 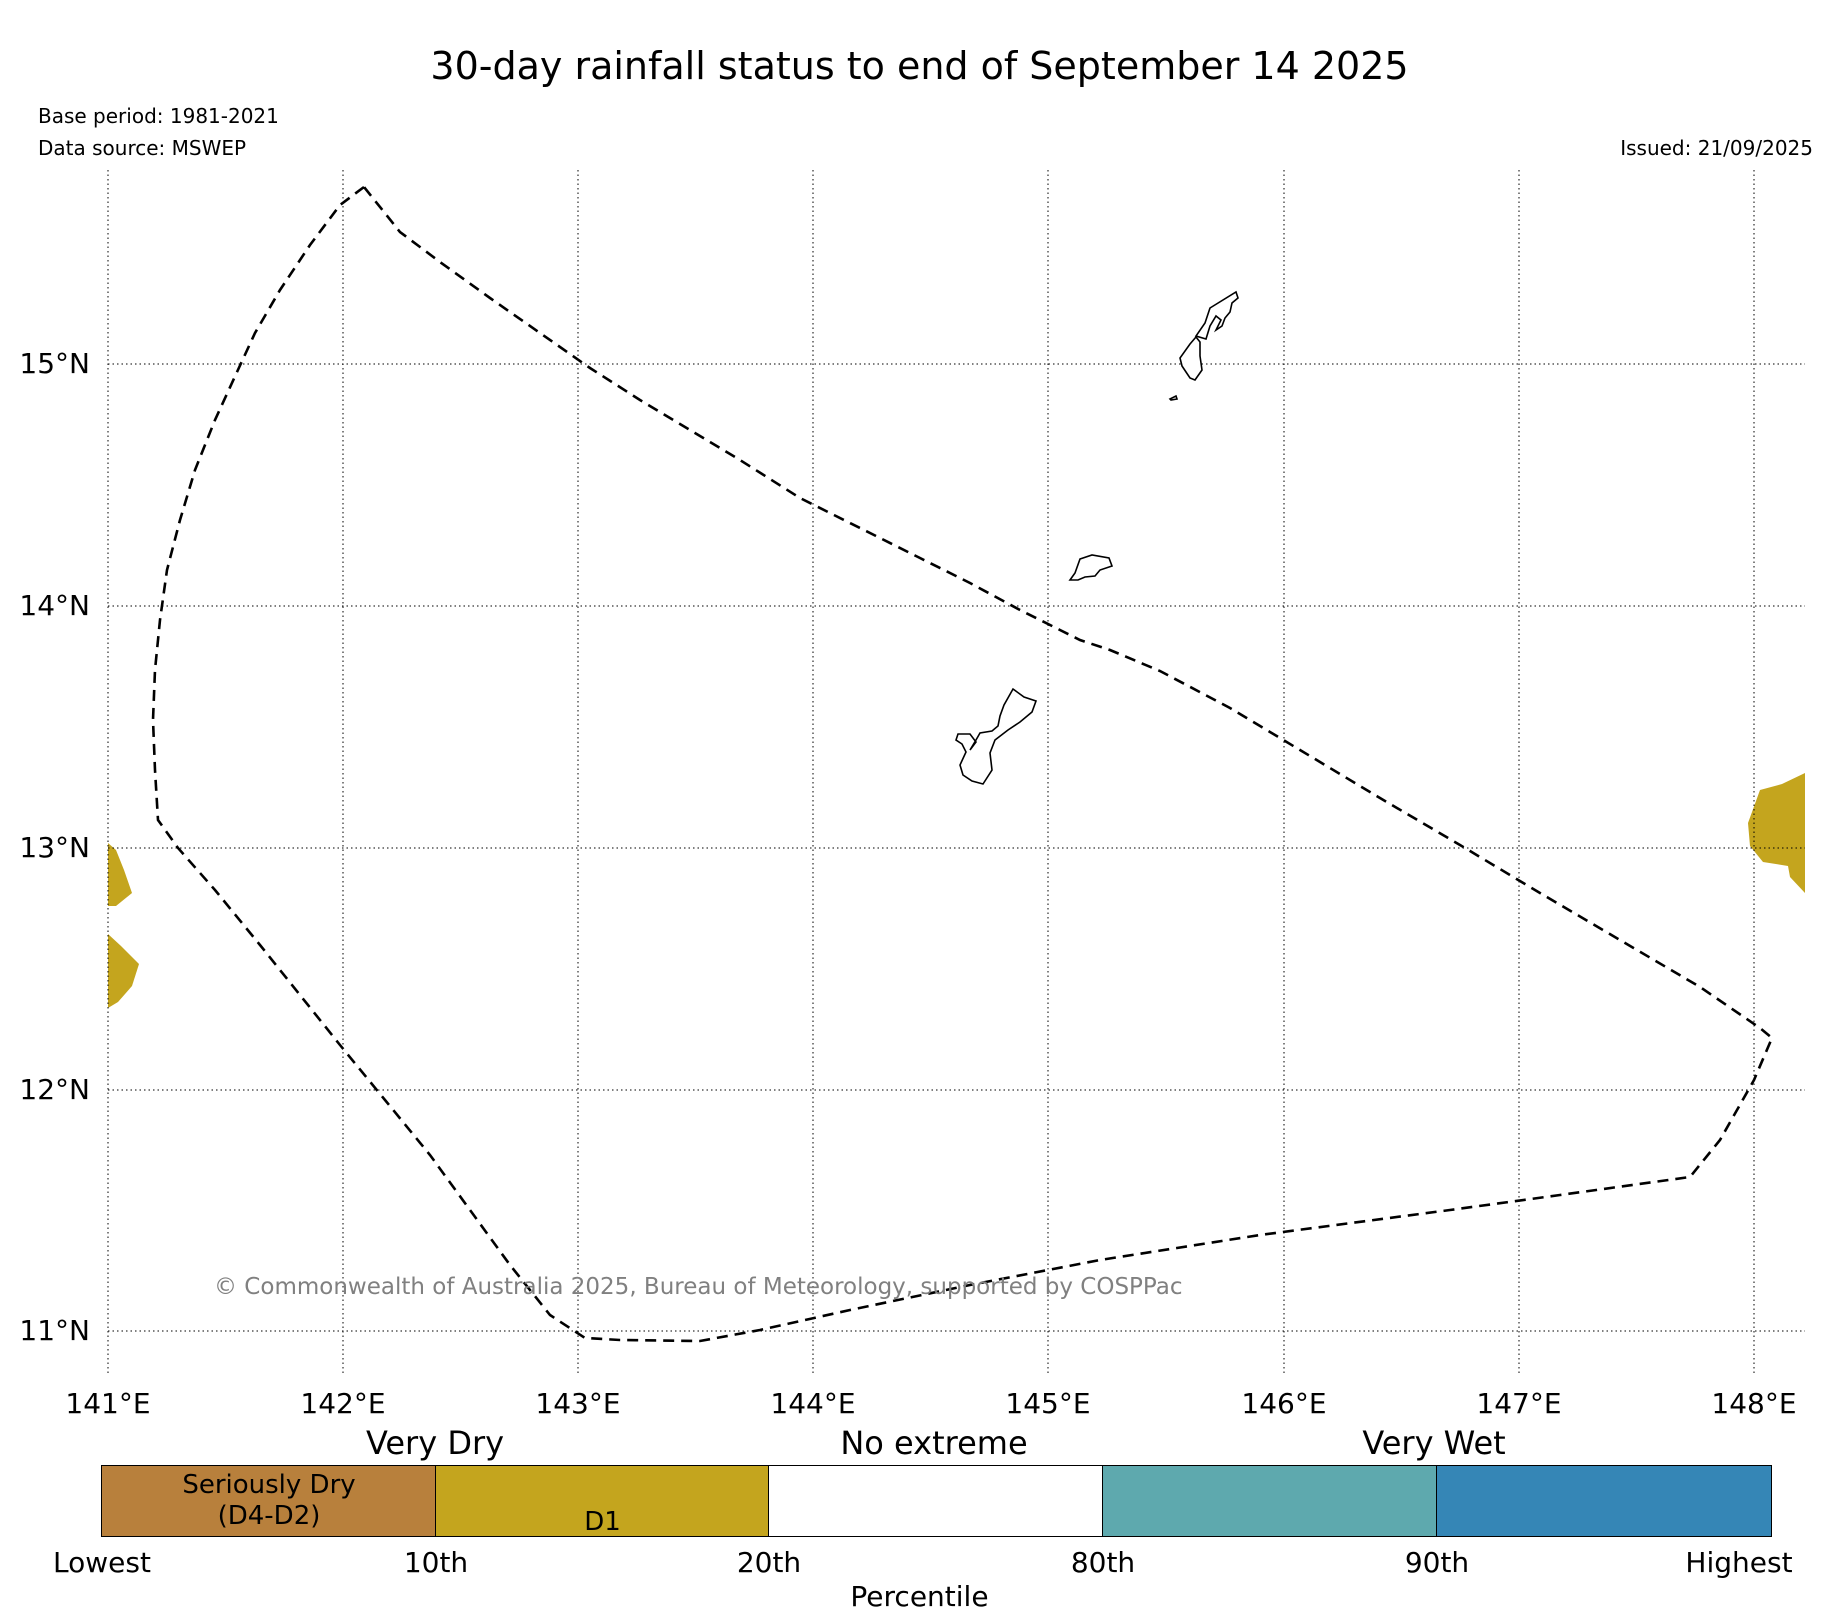 I want to click on legend-group-no-extreme: No extreme, so click(x=934, y=1443).